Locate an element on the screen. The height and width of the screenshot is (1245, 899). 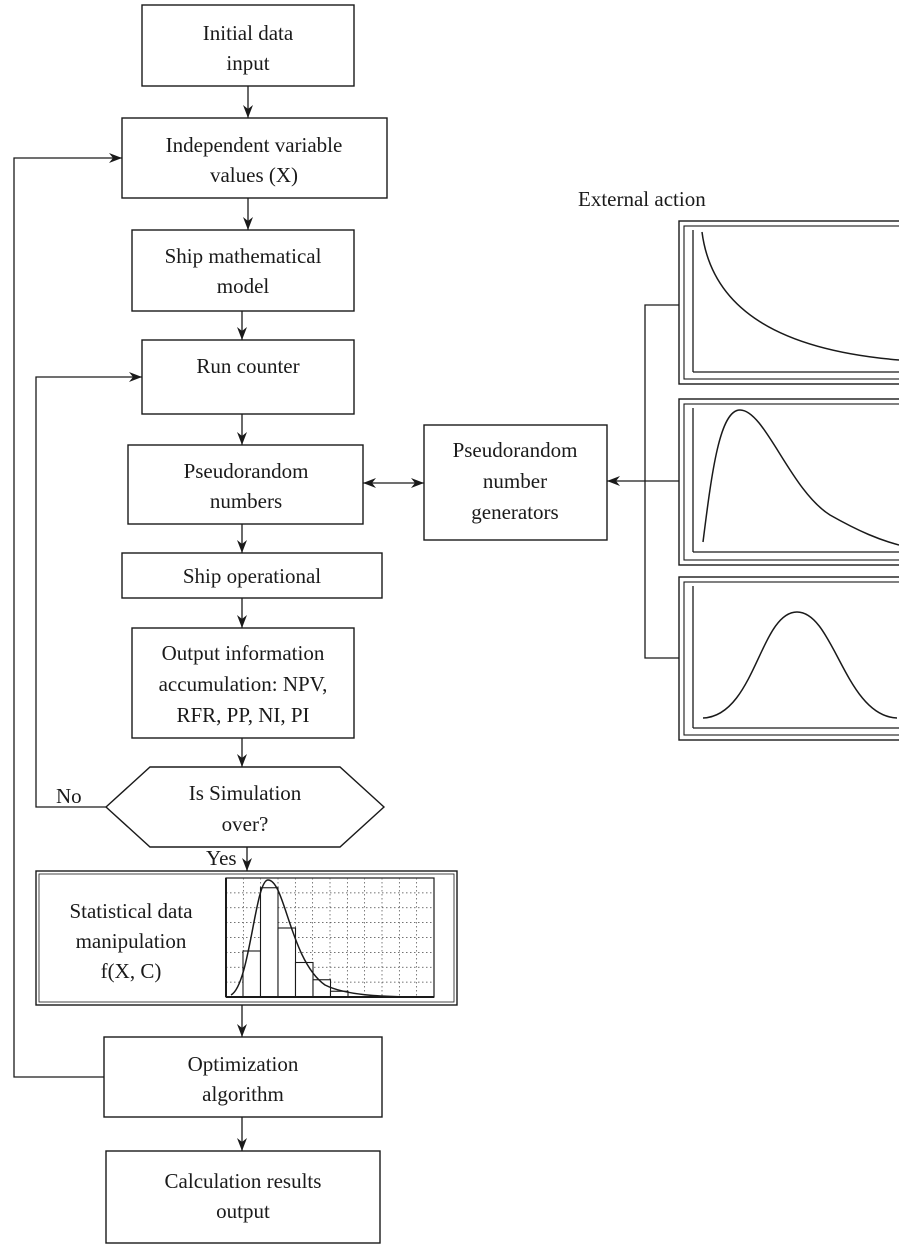
distribution-panel-skewed is located at coordinates (788, 482).